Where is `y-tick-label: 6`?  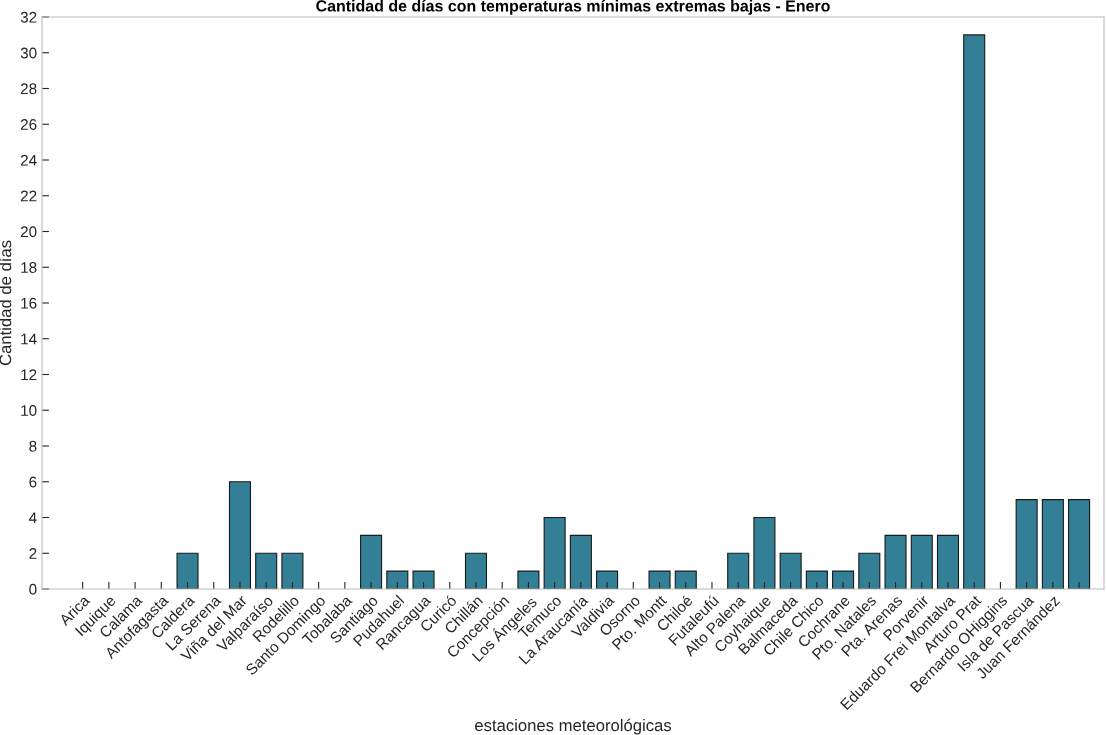 y-tick-label: 6 is located at coordinates (33, 482).